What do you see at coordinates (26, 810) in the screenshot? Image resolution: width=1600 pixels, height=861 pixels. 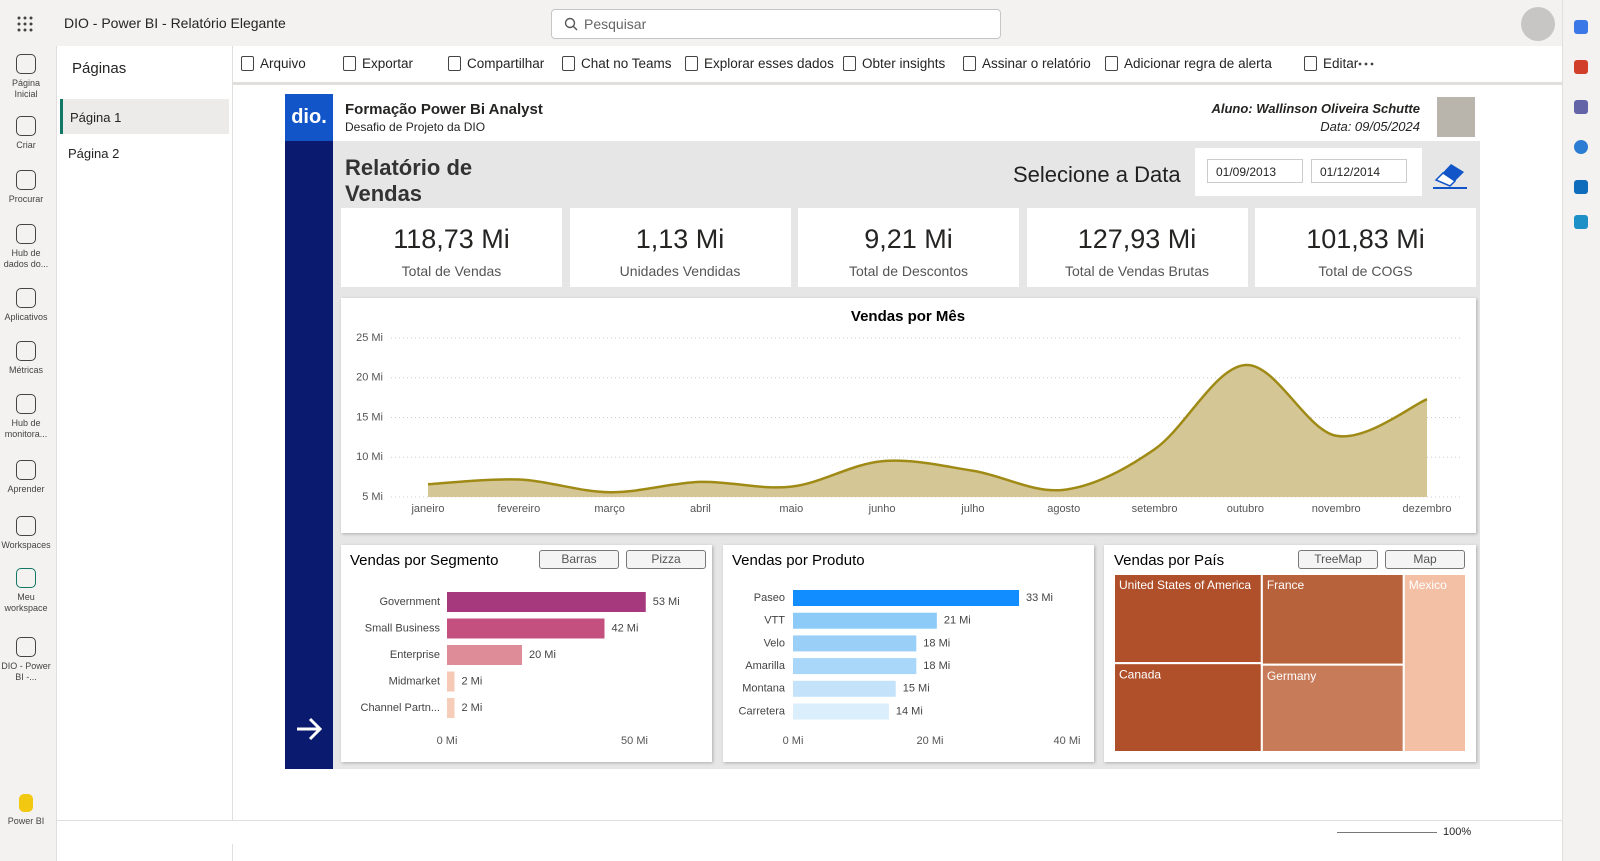 I see `nav-item: Power BI` at bounding box center [26, 810].